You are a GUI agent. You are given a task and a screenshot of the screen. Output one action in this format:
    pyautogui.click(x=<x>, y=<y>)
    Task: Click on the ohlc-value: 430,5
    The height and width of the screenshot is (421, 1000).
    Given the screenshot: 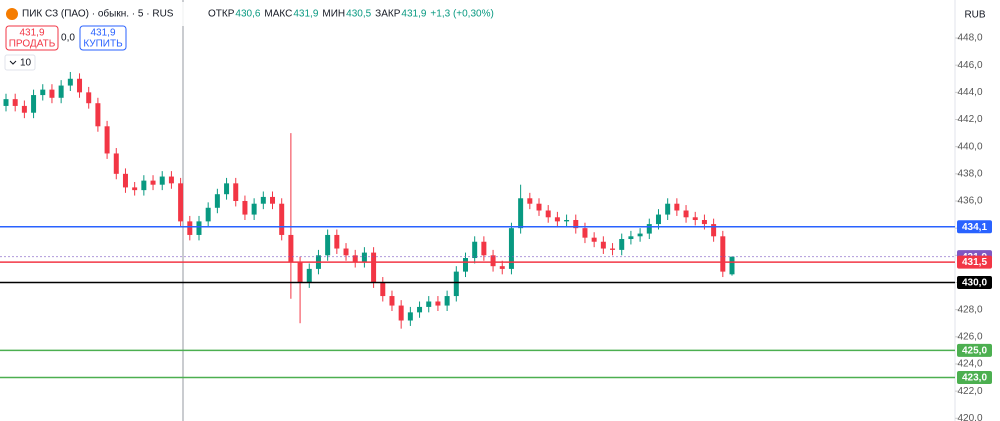 What is the action you would take?
    pyautogui.click(x=358, y=14)
    